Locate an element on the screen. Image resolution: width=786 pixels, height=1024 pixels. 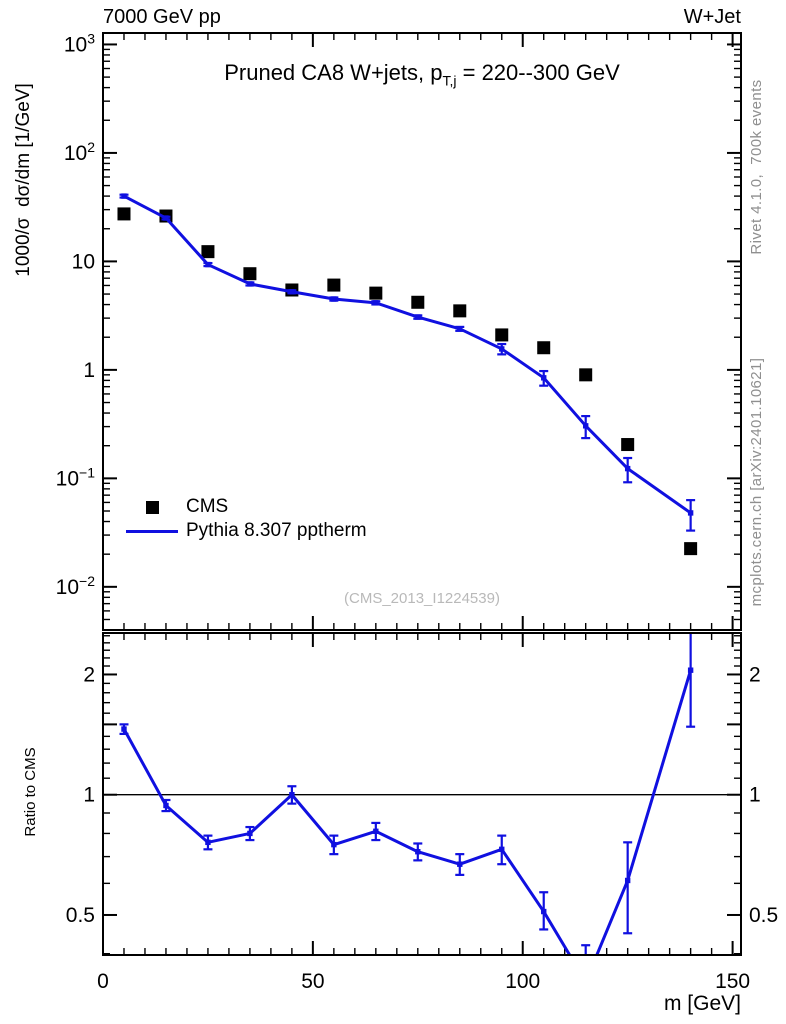
credit-rivet-version: Rivet 4.1.0, 700k events is located at coordinates (756, 167).